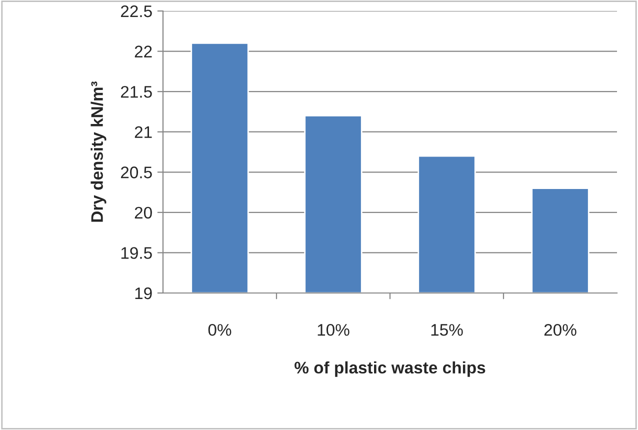 This screenshot has width=638, height=430. Describe the element at coordinates (390, 369) in the screenshot. I see `x-axis-title: % of plastic waste chips` at that location.